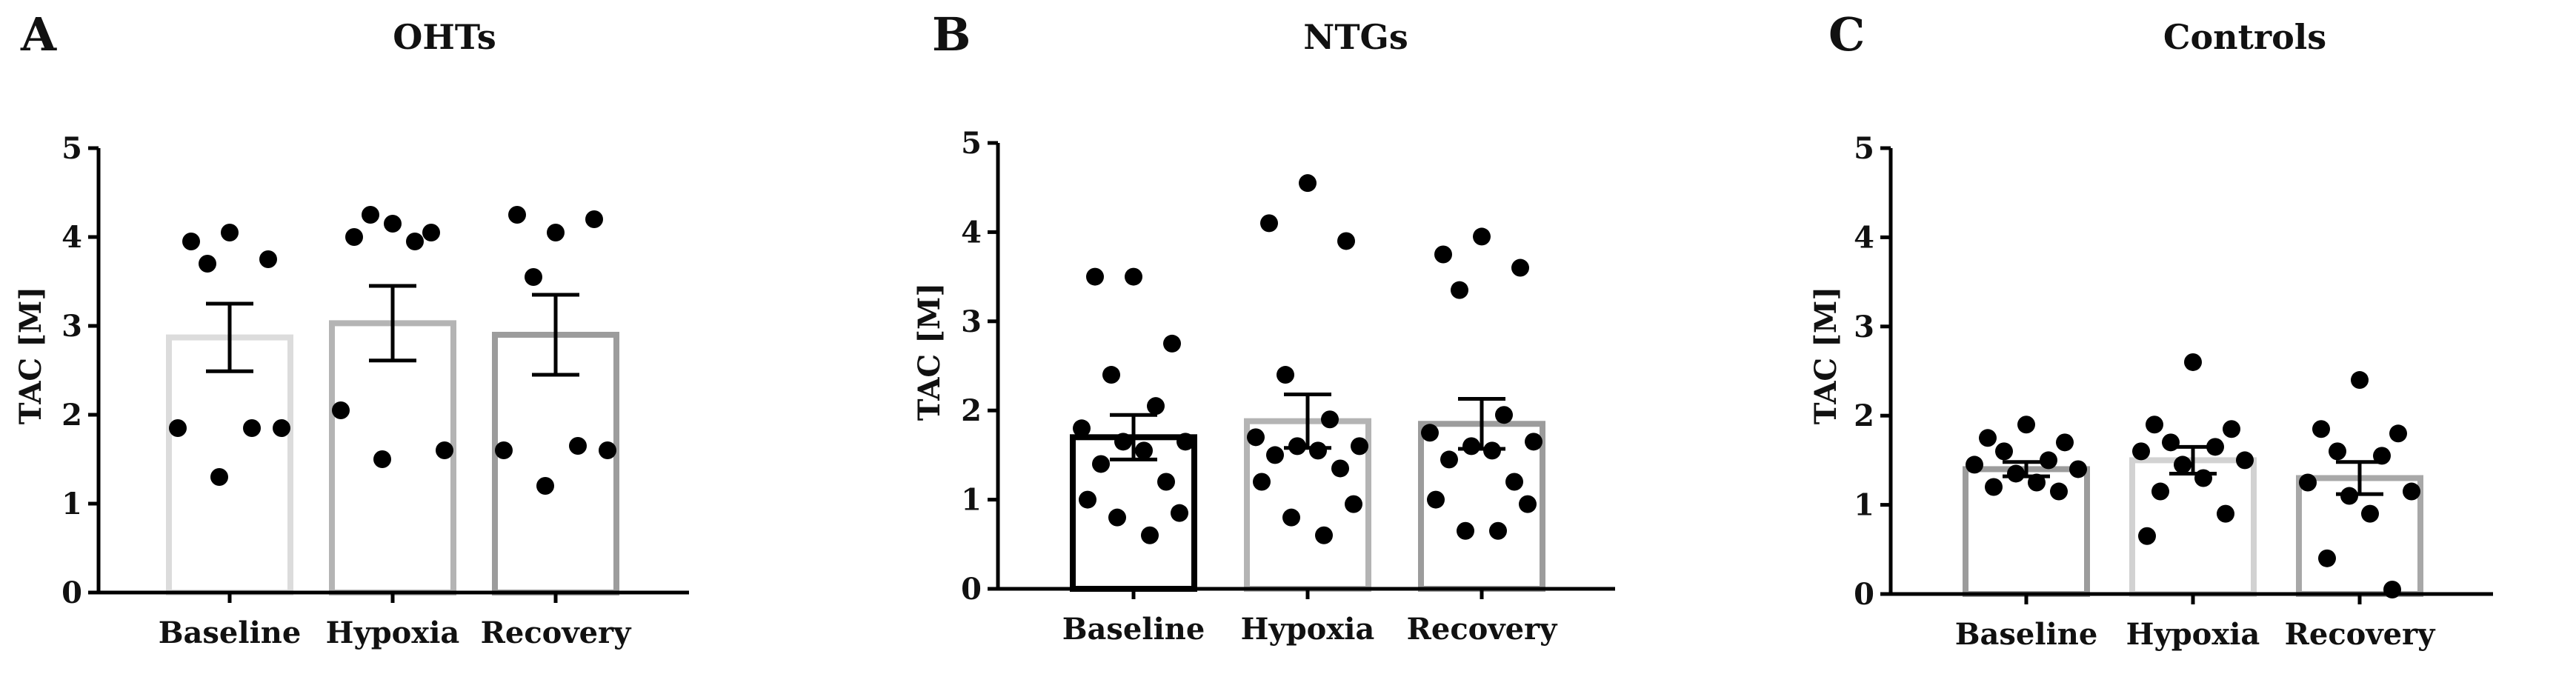  I want to click on panel-title-c: Controls, so click(2244, 37).